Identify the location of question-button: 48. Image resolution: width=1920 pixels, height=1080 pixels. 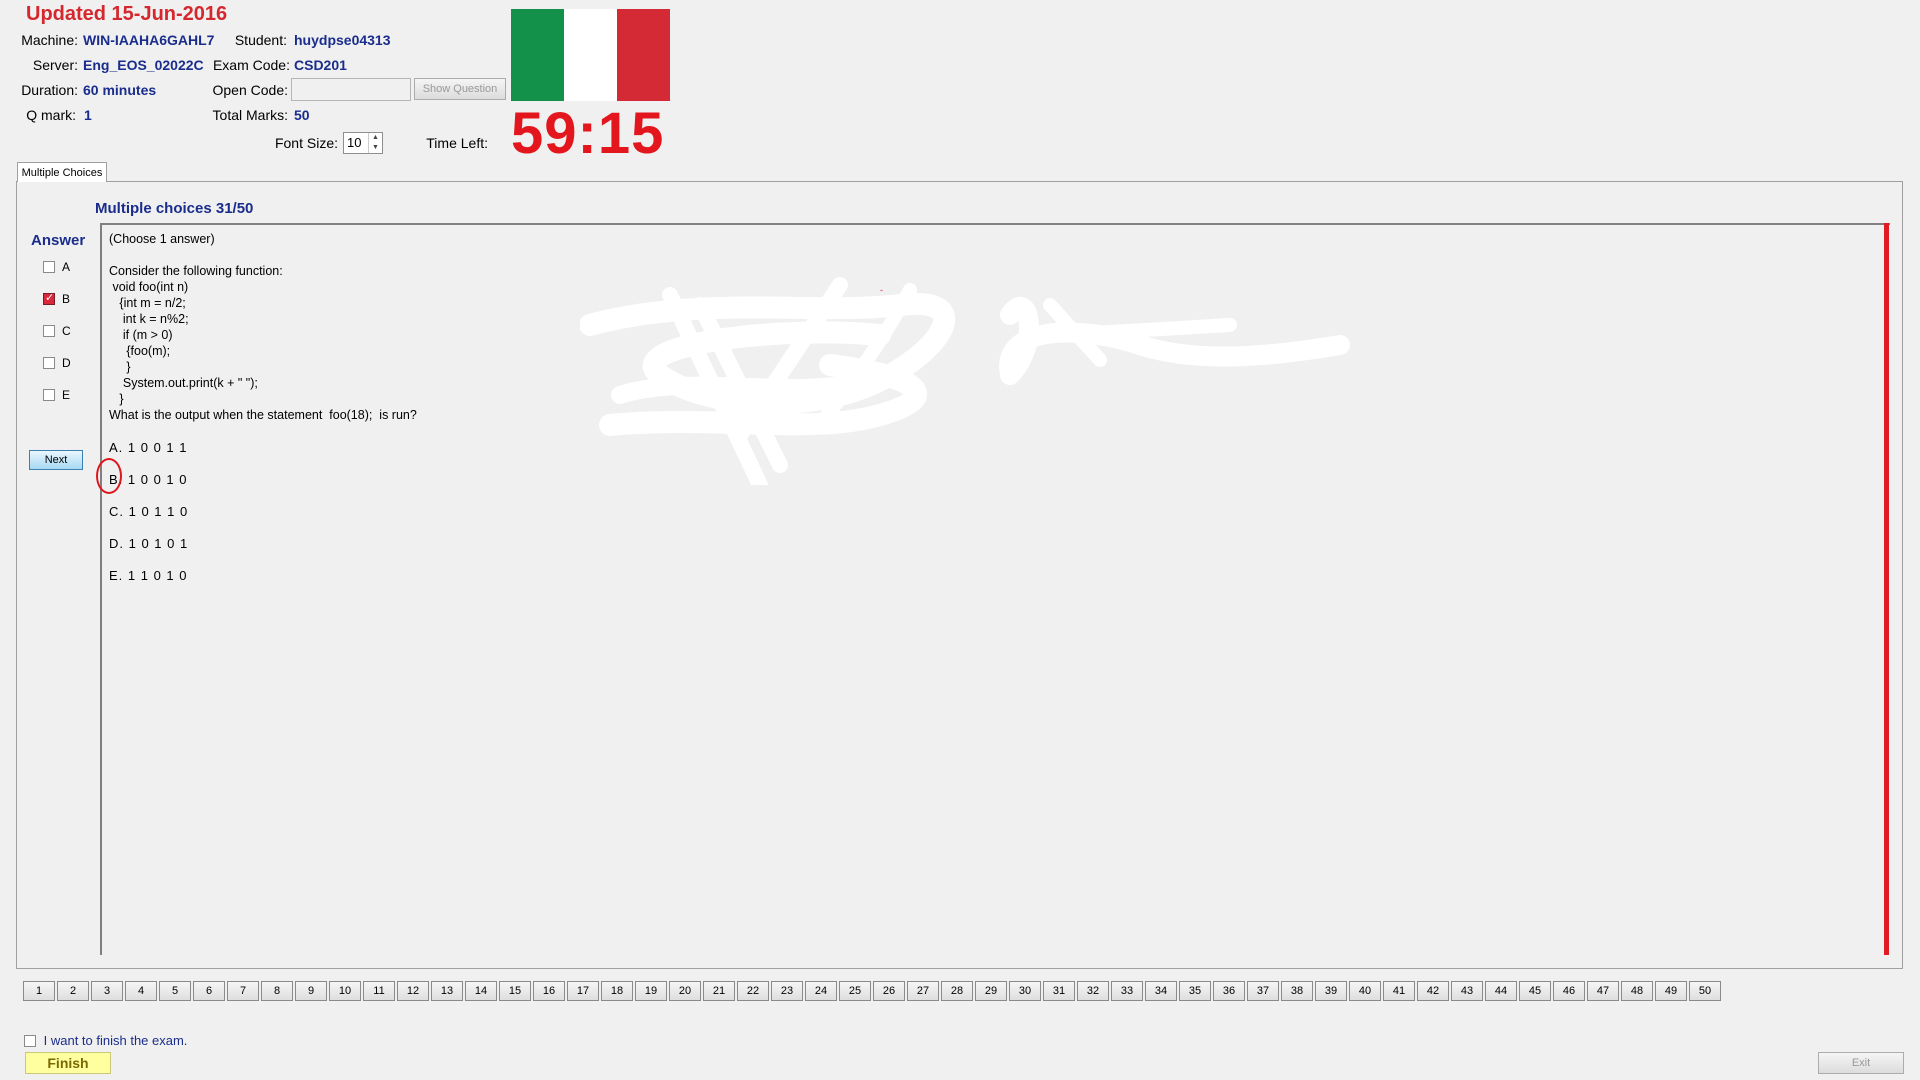
(1637, 991).